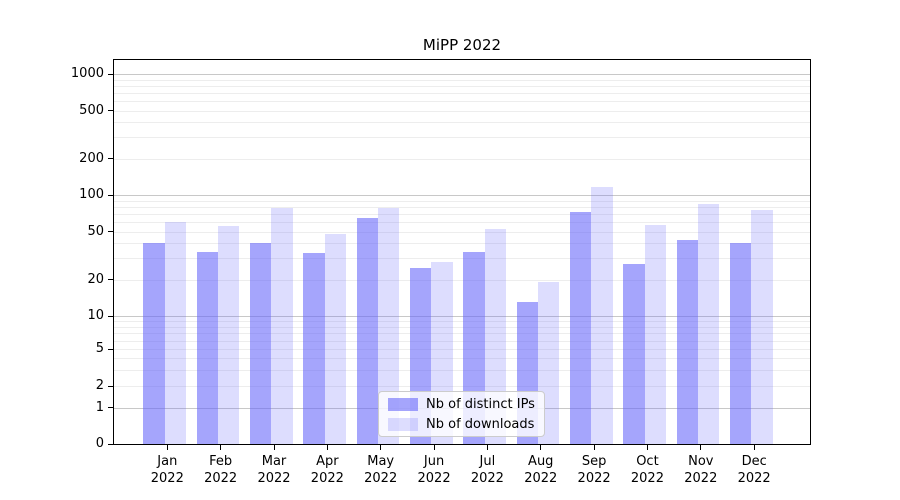 The width and height of the screenshot is (900, 500). What do you see at coordinates (701, 470) in the screenshot?
I see `x-axis-tick-label: Nov 2022` at bounding box center [701, 470].